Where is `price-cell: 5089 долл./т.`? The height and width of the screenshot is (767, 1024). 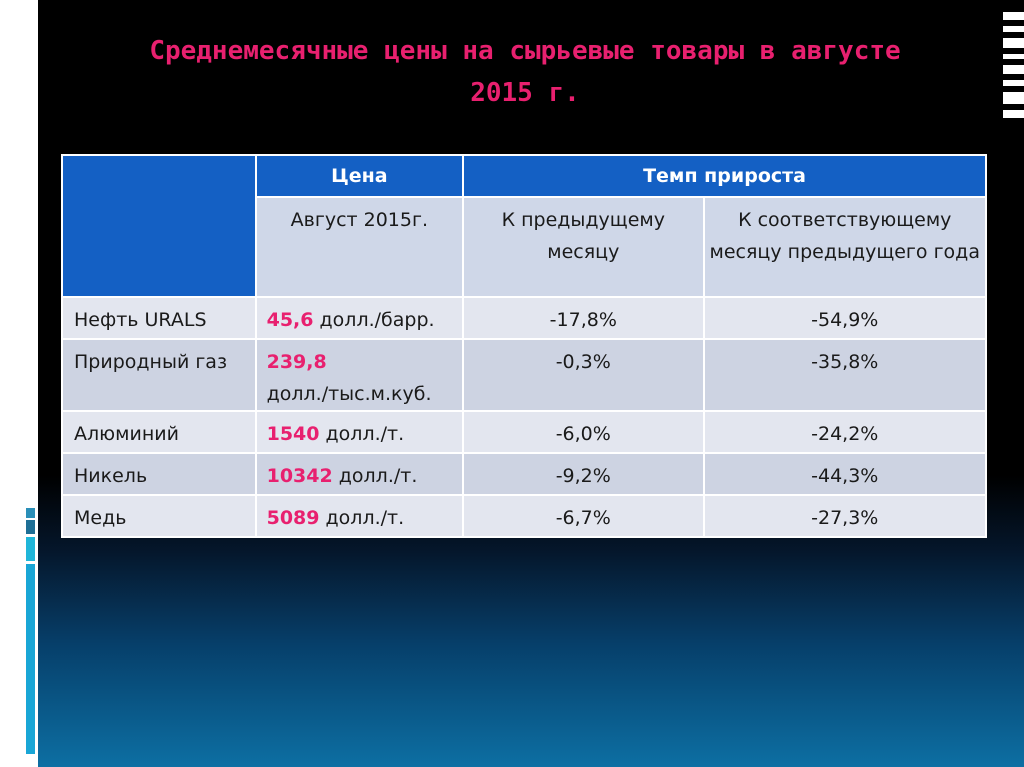 price-cell: 5089 долл./т. is located at coordinates (359, 516).